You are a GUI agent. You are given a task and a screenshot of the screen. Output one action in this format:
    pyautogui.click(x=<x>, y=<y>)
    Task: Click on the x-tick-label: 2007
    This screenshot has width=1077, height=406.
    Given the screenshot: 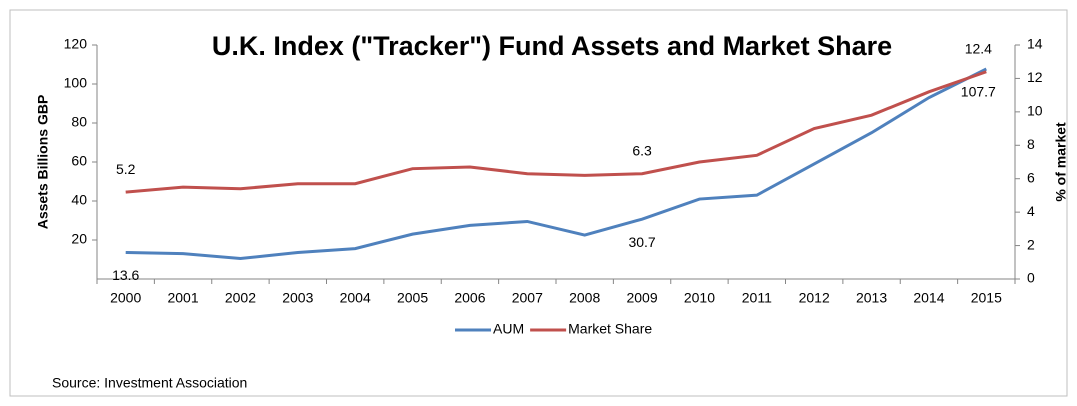 What is the action you would take?
    pyautogui.click(x=527, y=298)
    